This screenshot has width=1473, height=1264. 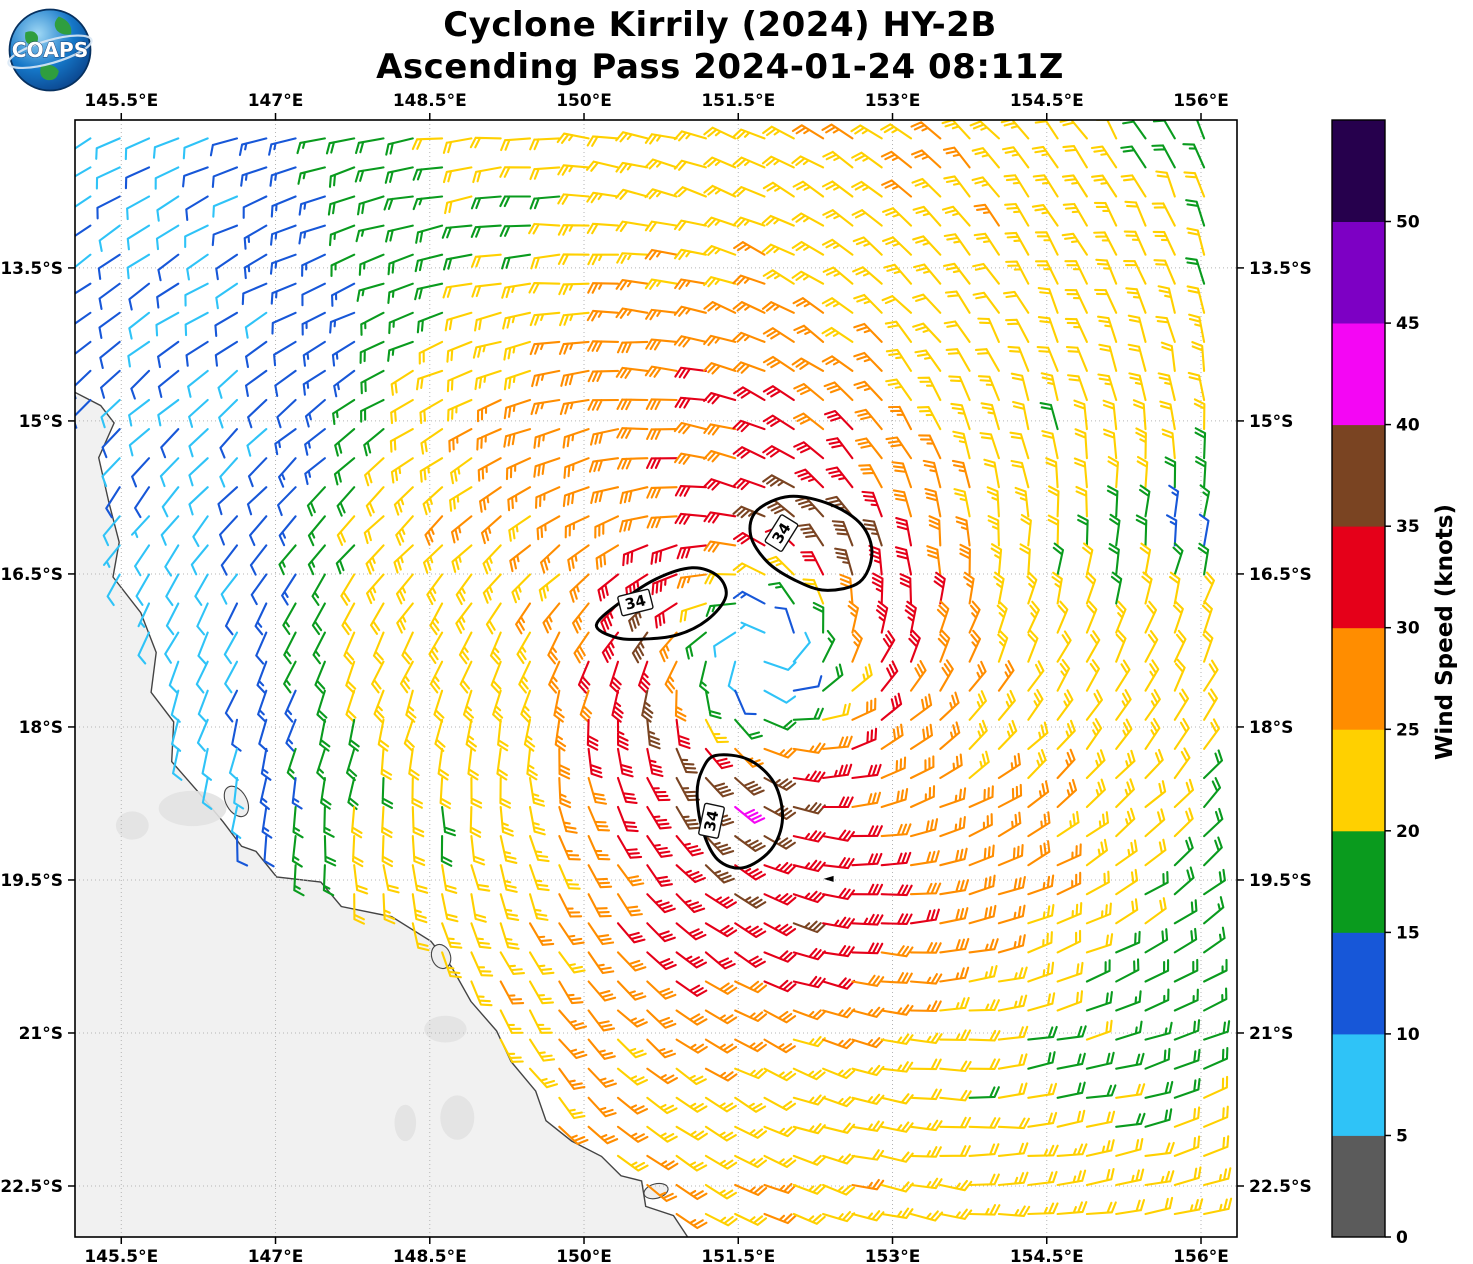 I want to click on terrain-shading, so click(x=132, y=825).